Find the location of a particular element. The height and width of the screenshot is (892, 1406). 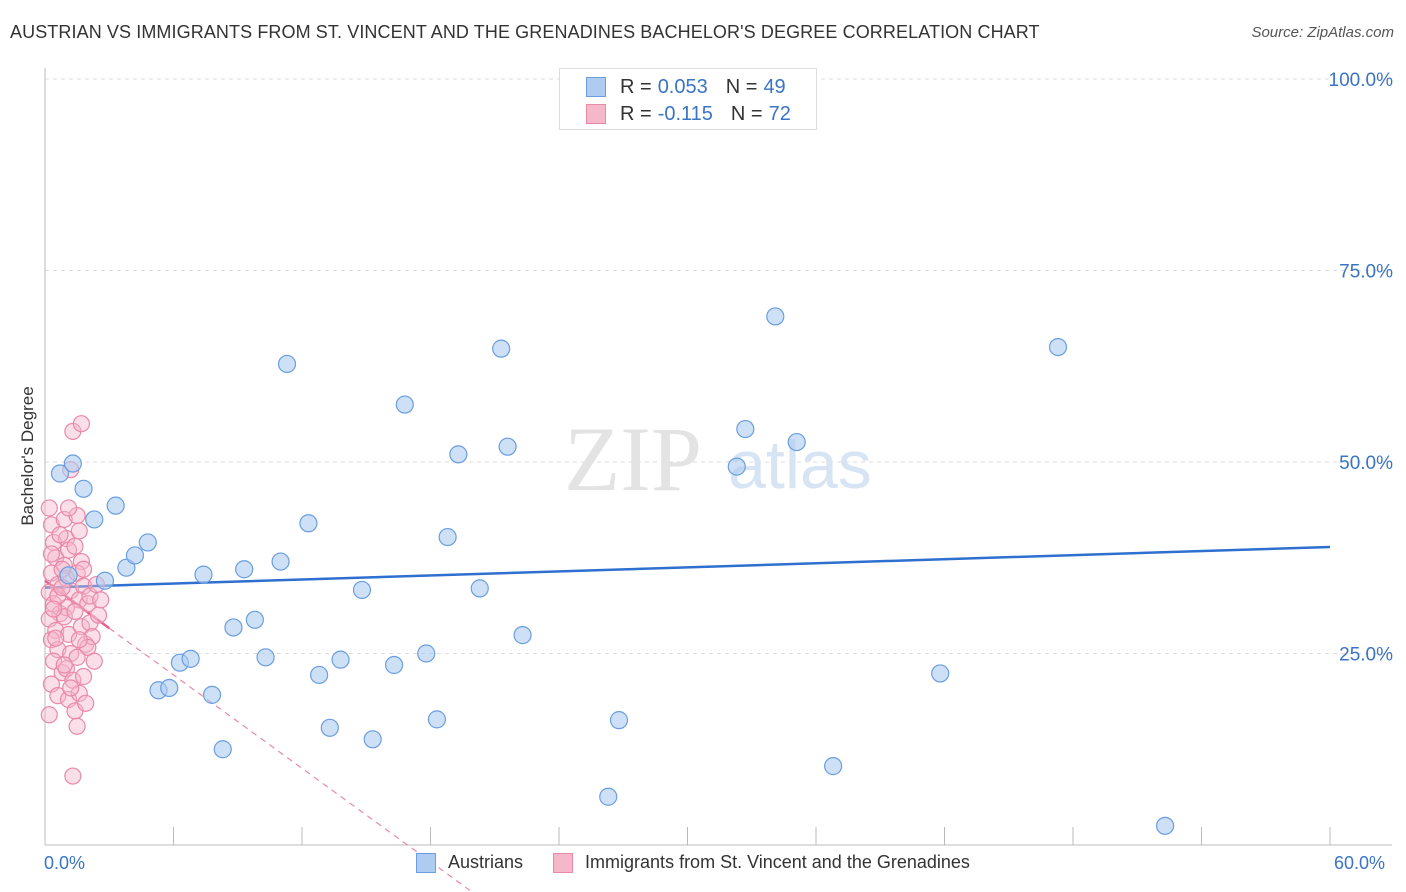

y-axis-label: Bachelor's Degree is located at coordinates (27, 456).